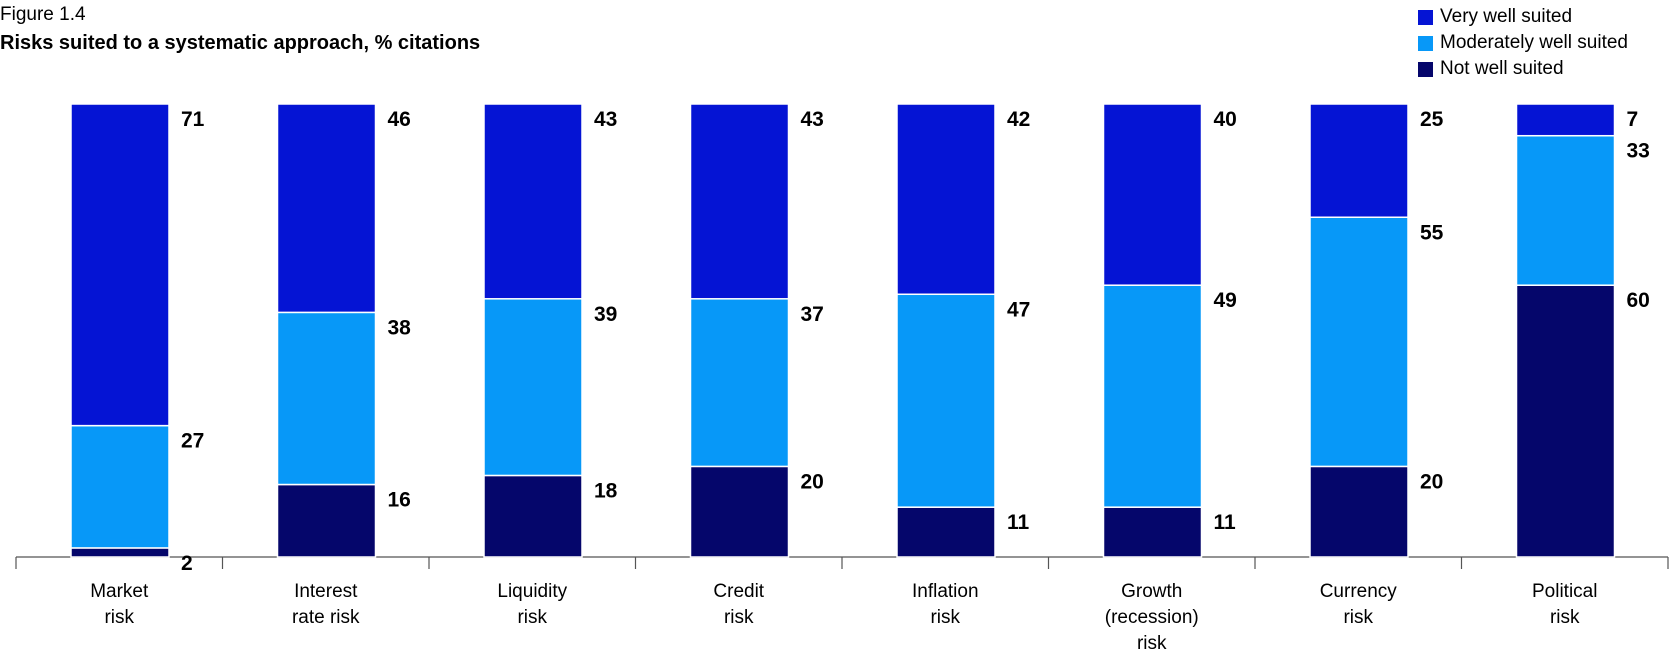 This screenshot has height=654, width=1675. I want to click on category-label: Growth (recession) risk, so click(1152, 617).